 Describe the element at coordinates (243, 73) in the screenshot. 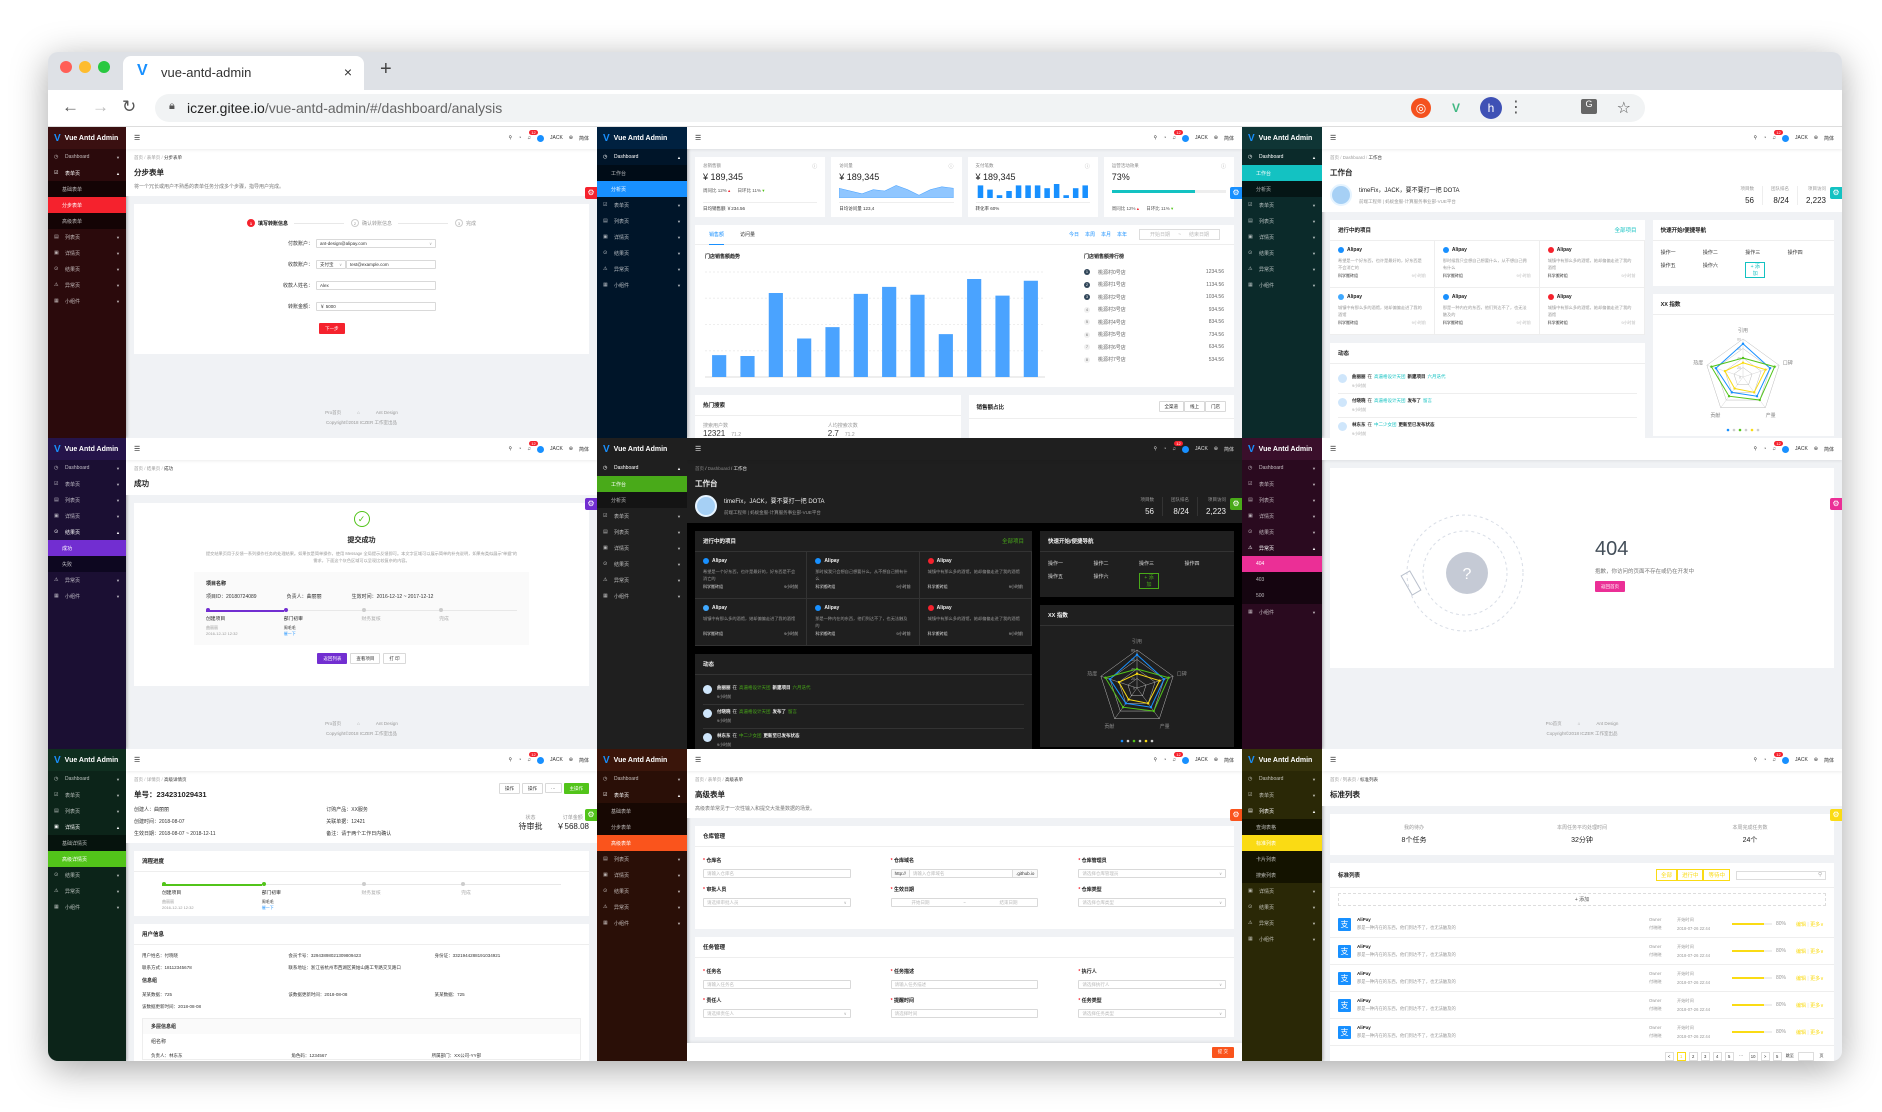

I see `browser-tab: V vue-antd-admin ×` at that location.